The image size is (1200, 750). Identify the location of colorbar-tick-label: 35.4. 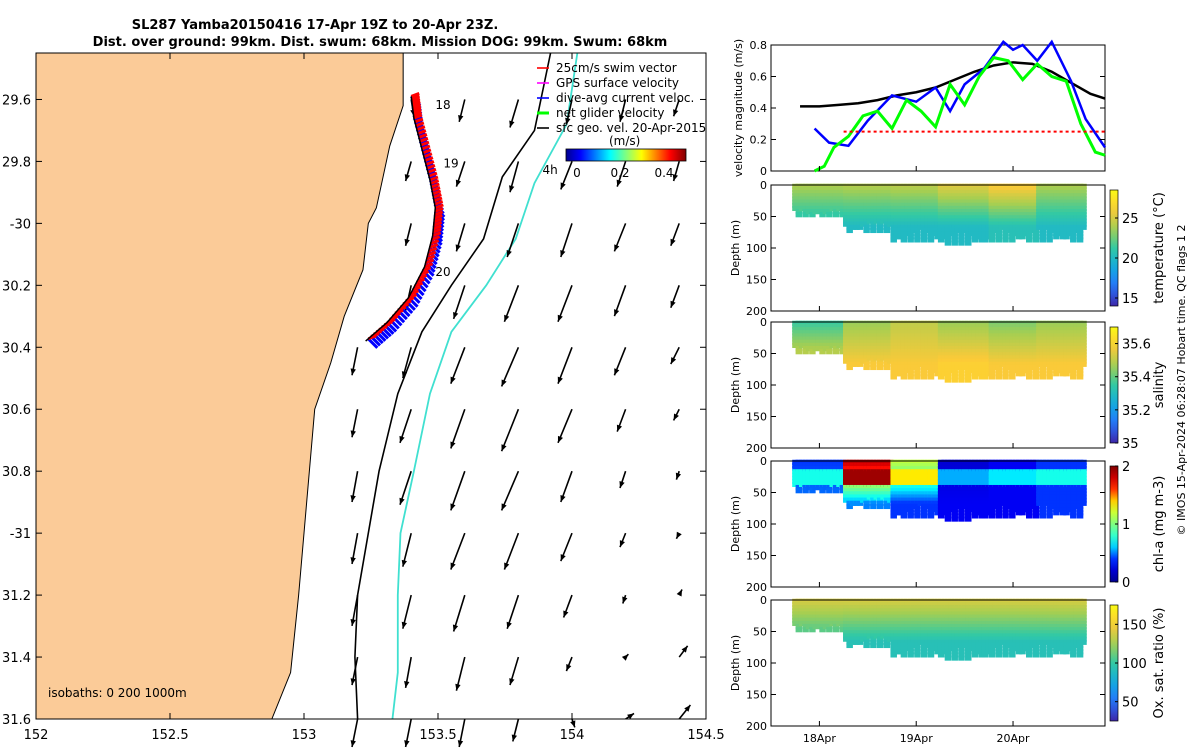
(1136, 378).